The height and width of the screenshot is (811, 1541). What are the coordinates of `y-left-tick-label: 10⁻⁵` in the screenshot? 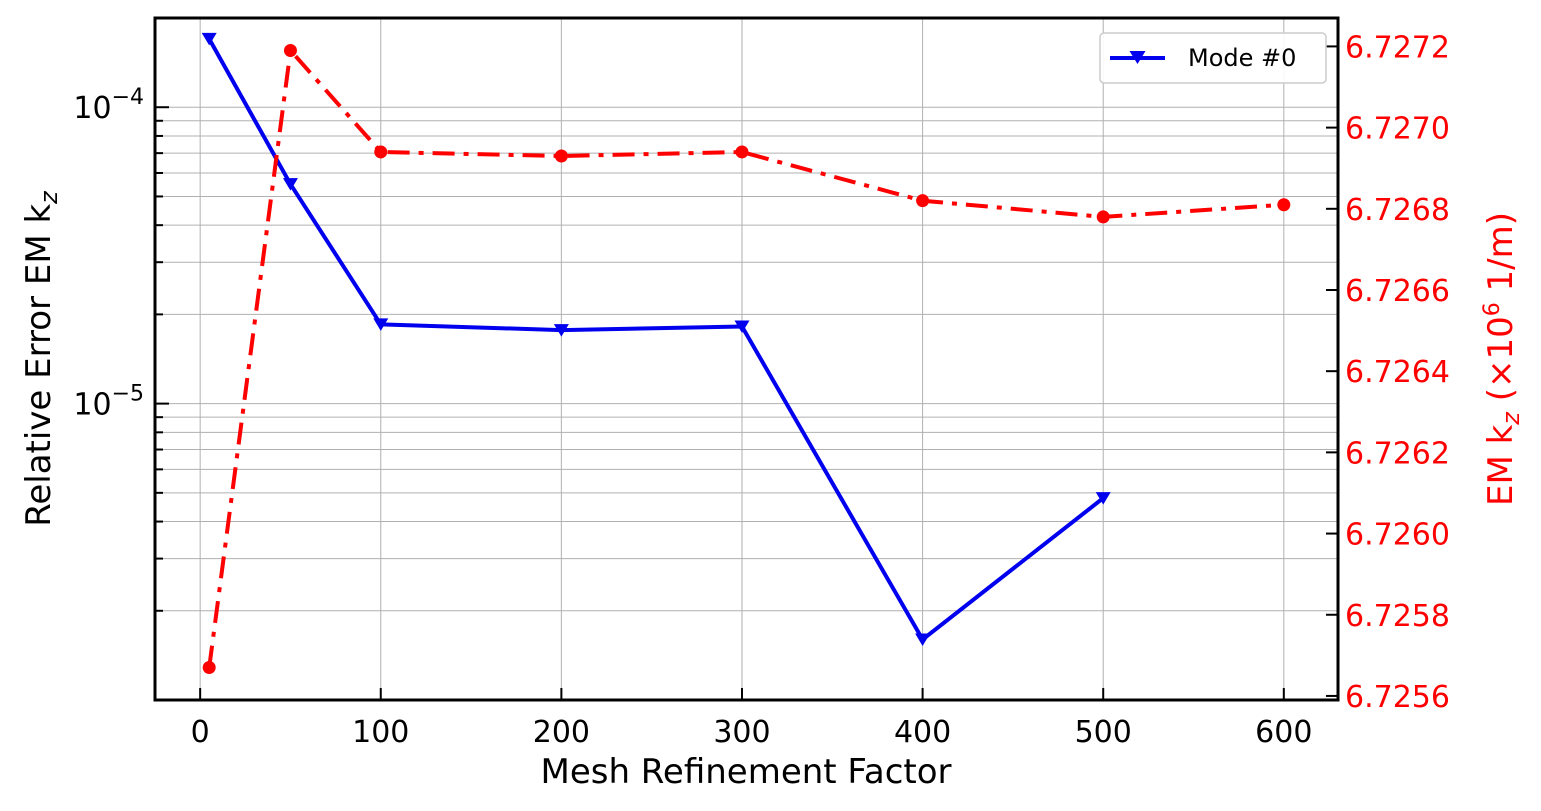 It's located at (108, 402).